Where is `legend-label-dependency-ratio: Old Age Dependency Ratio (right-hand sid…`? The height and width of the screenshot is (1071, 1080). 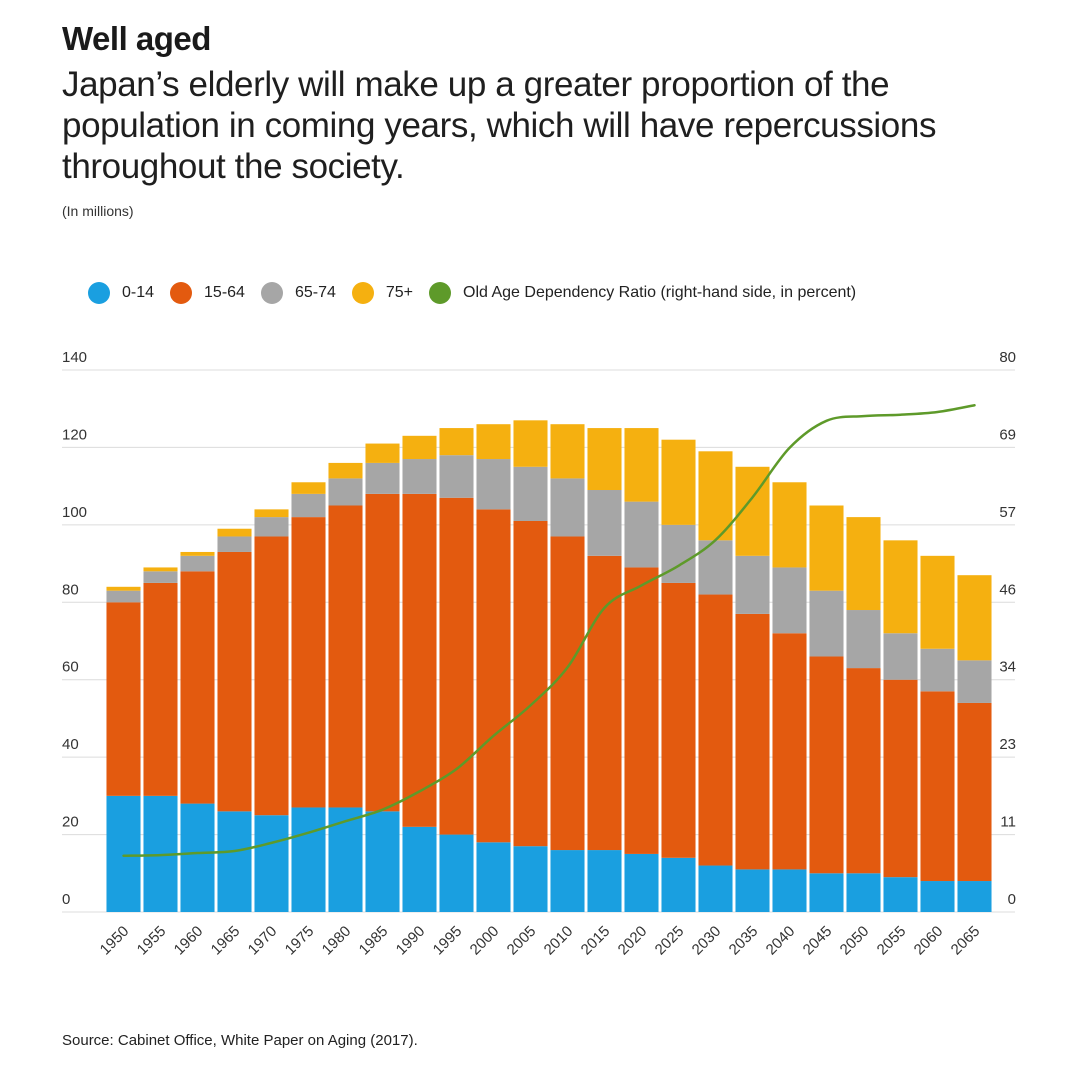
legend-label-dependency-ratio: Old Age Dependency Ratio (right-hand sid… is located at coordinates (660, 292).